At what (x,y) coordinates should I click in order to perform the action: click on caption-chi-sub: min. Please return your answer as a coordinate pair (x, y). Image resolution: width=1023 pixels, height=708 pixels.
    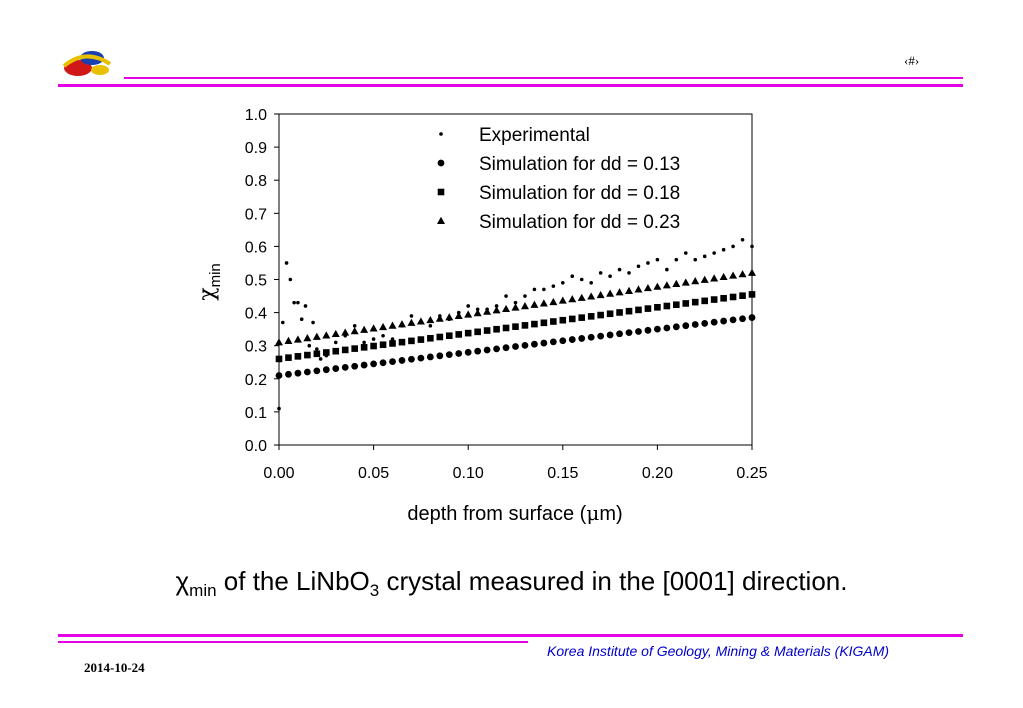
    Looking at the image, I should click on (203, 591).